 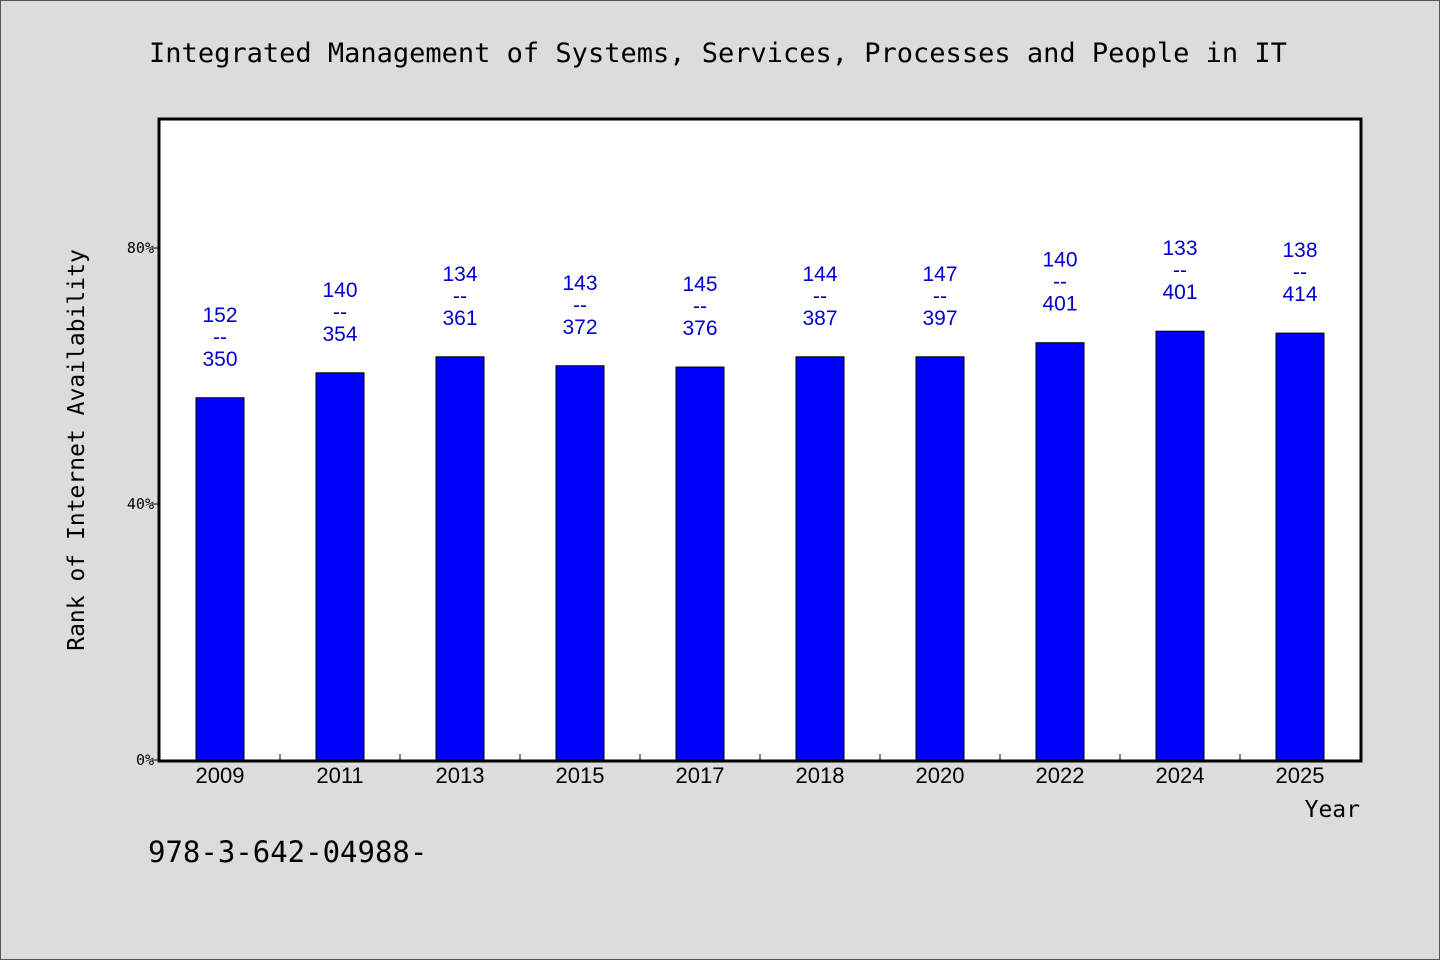 I want to click on data-label-bottom: 387, so click(x=819, y=318).